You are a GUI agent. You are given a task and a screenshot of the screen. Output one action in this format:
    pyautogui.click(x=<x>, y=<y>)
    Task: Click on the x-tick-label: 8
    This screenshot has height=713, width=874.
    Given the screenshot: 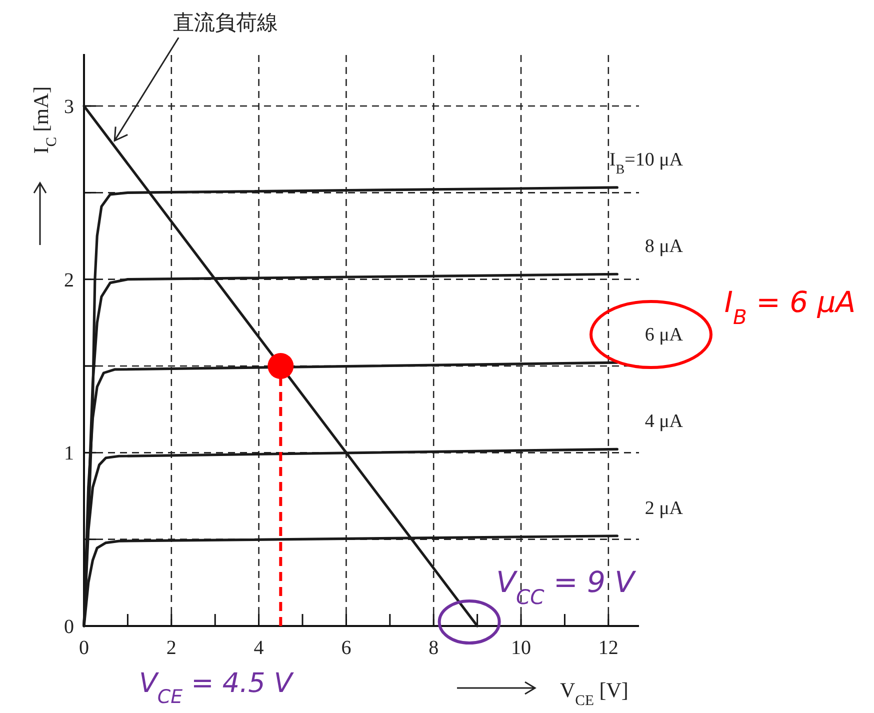 What is the action you would take?
    pyautogui.click(x=433, y=648)
    